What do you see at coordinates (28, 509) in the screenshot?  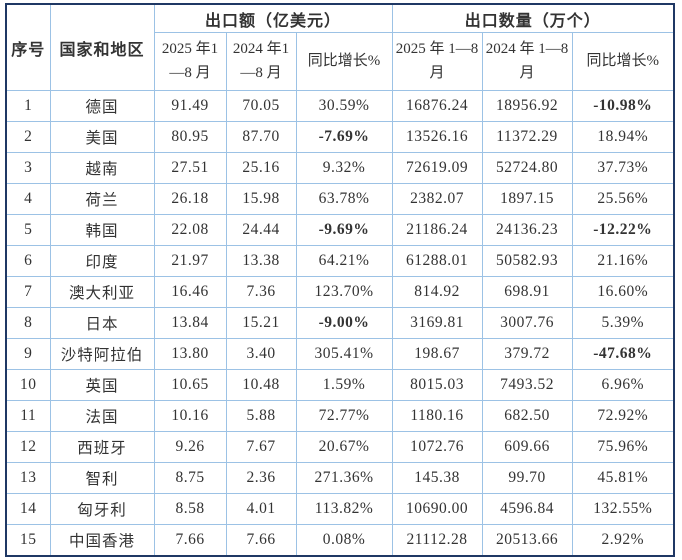 I see `cell-seq: 14` at bounding box center [28, 509].